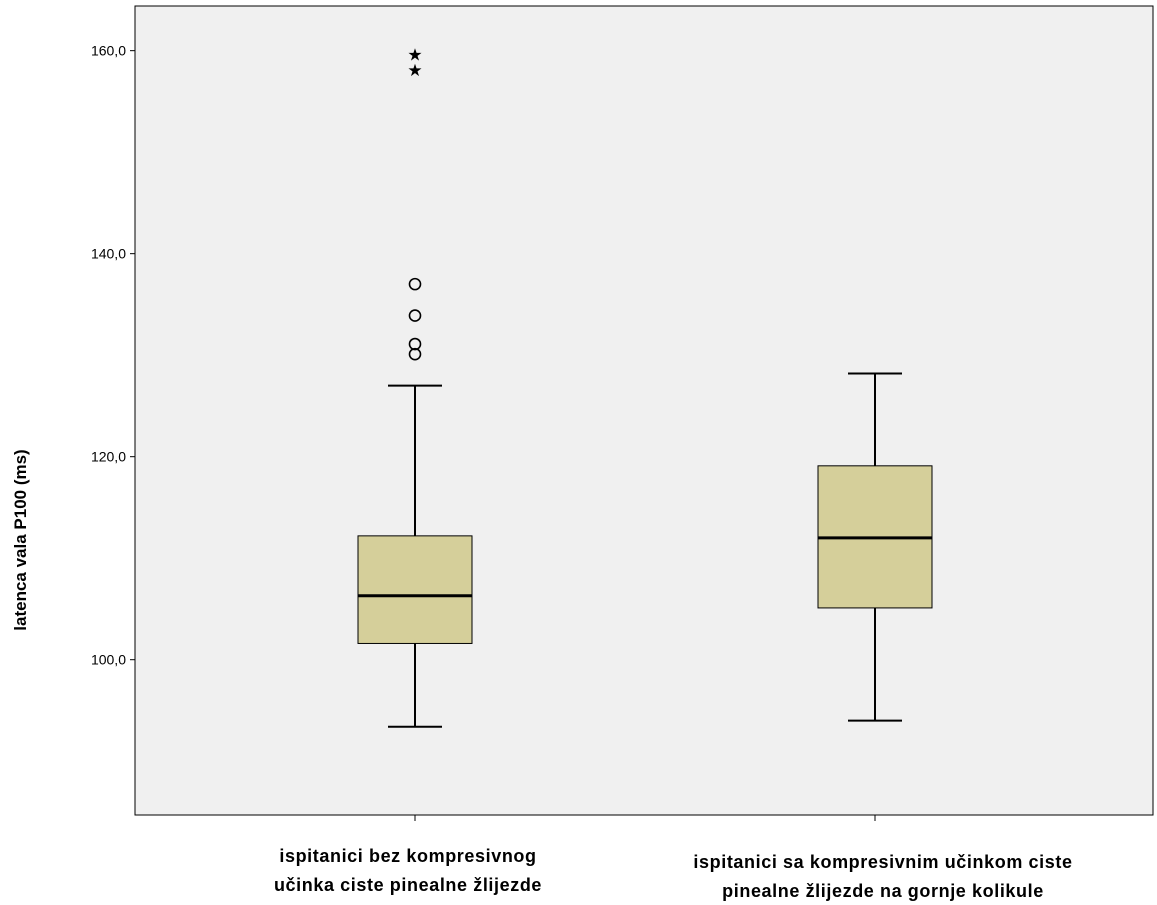 The height and width of the screenshot is (905, 1157). What do you see at coordinates (20, 539) in the screenshot?
I see `y-axis-label: latenca vala P100 (ms)` at bounding box center [20, 539].